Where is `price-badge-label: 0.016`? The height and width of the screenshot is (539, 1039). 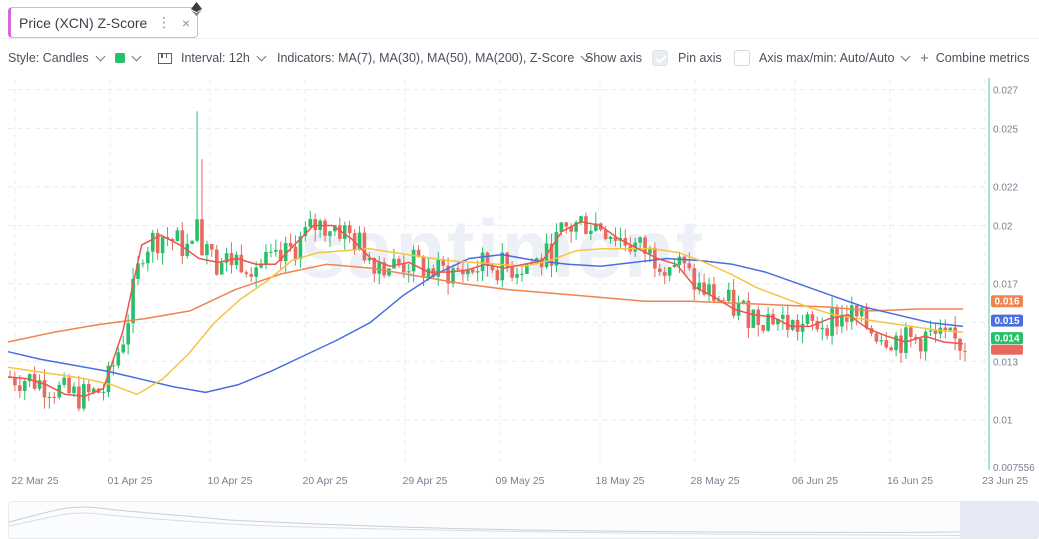
price-badge-label: 0.016 is located at coordinates (1006, 302).